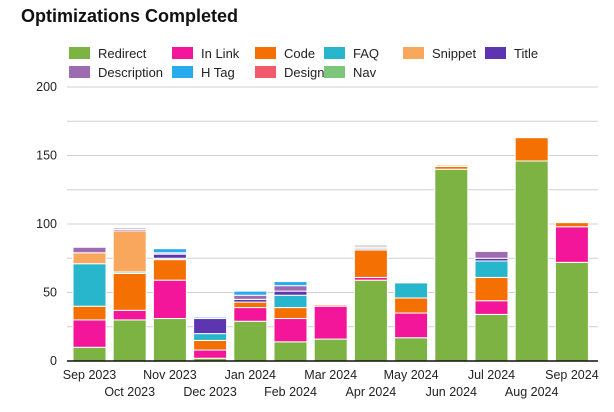  Describe the element at coordinates (526, 53) in the screenshot. I see `legend-label: Title` at that location.